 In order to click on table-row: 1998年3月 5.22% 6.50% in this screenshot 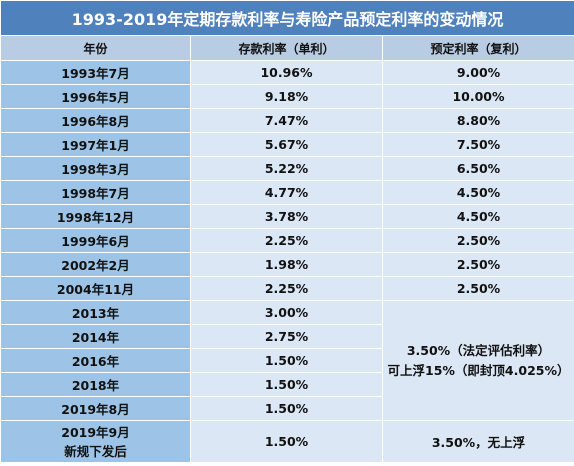, I will do `click(287, 168)`.